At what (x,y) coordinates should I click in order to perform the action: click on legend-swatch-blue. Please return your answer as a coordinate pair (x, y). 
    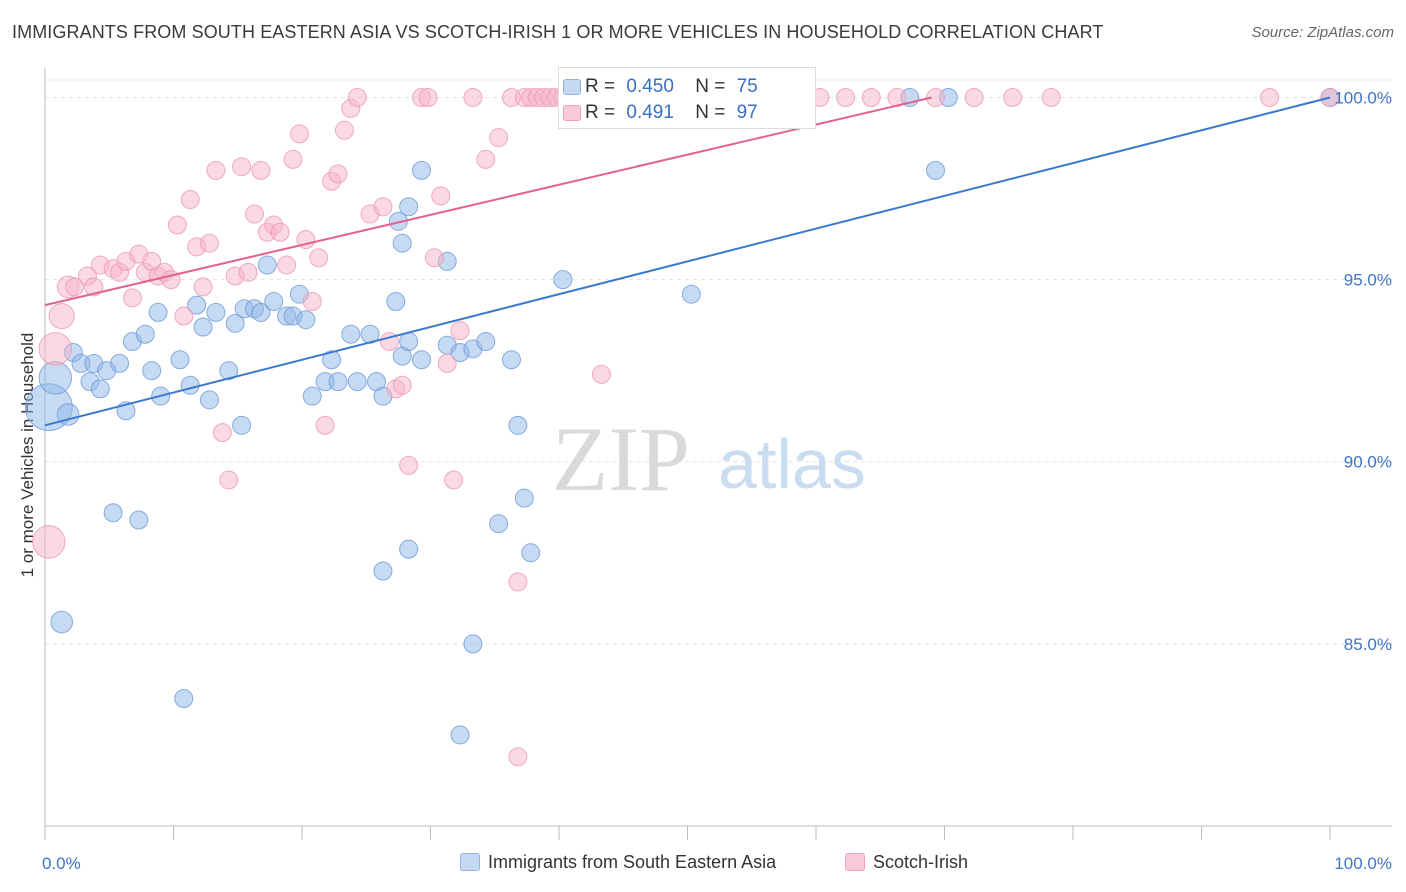
    Looking at the image, I should click on (572, 87).